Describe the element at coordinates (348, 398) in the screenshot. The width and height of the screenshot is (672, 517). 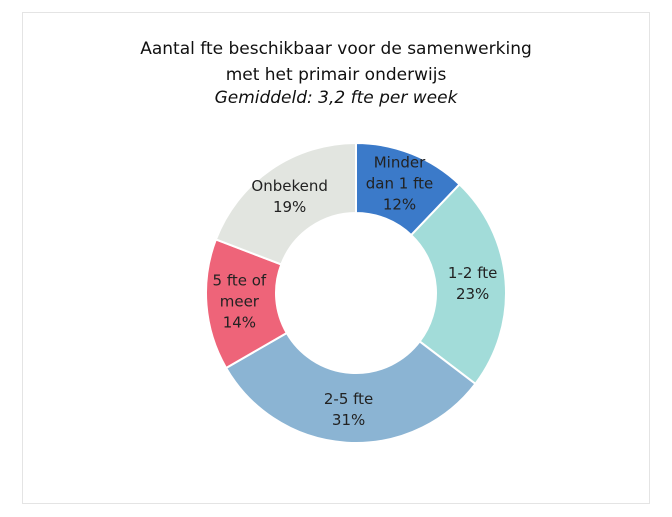
I see `category-label: 2-5 fte` at that location.